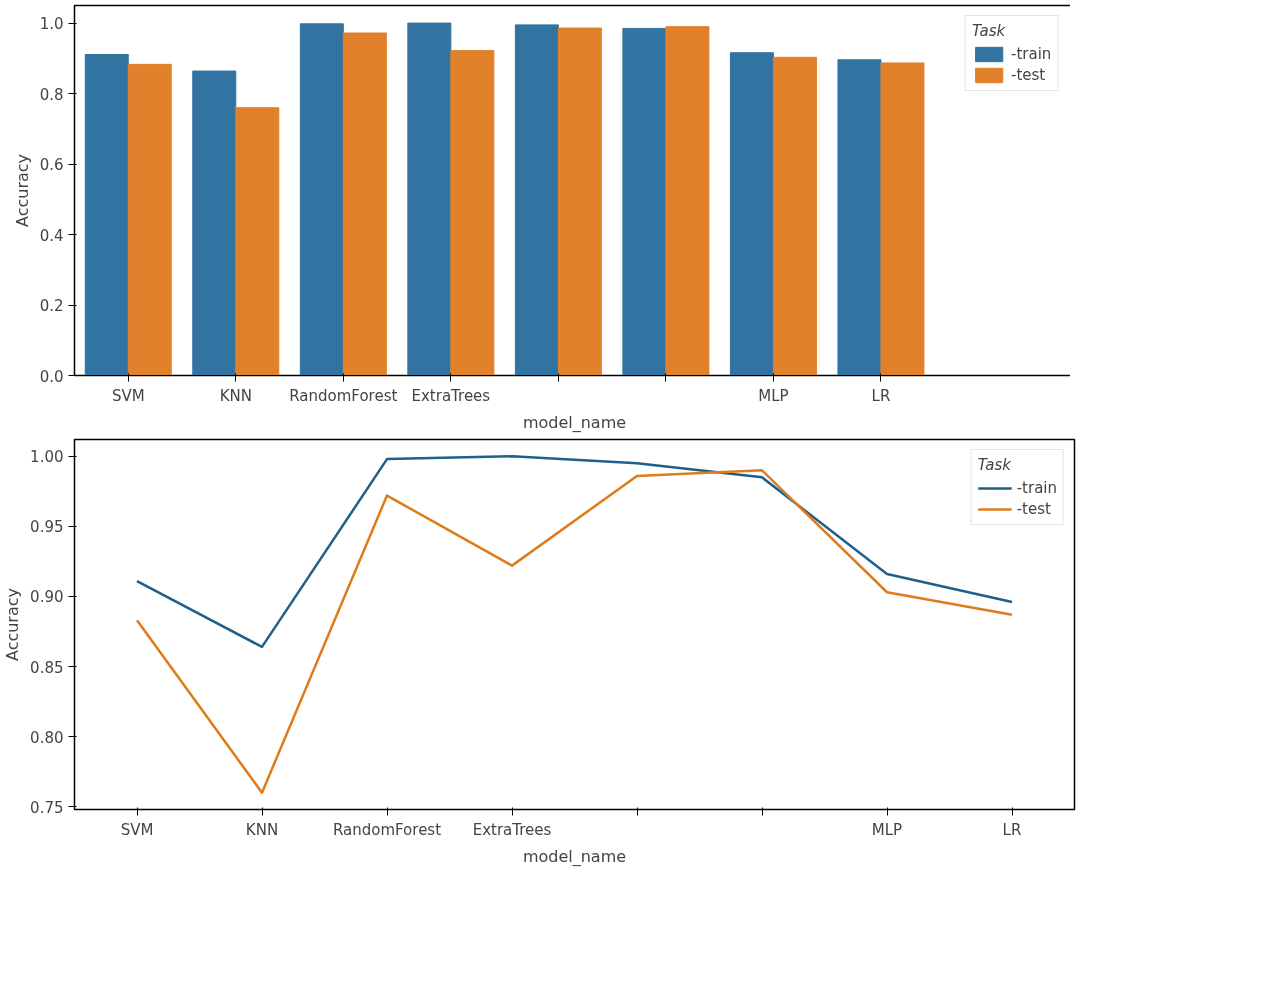 Image resolution: width=1270 pixels, height=1004 pixels. Describe the element at coordinates (47, 527) in the screenshot. I see `y-tick-label: 0.95` at that location.